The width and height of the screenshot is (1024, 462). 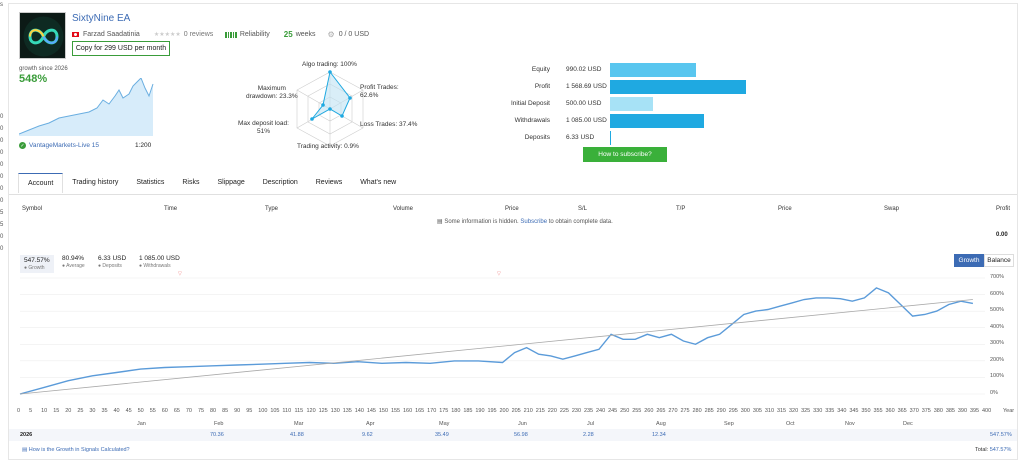 I want to click on x-tick-label: 355, so click(x=878, y=411).